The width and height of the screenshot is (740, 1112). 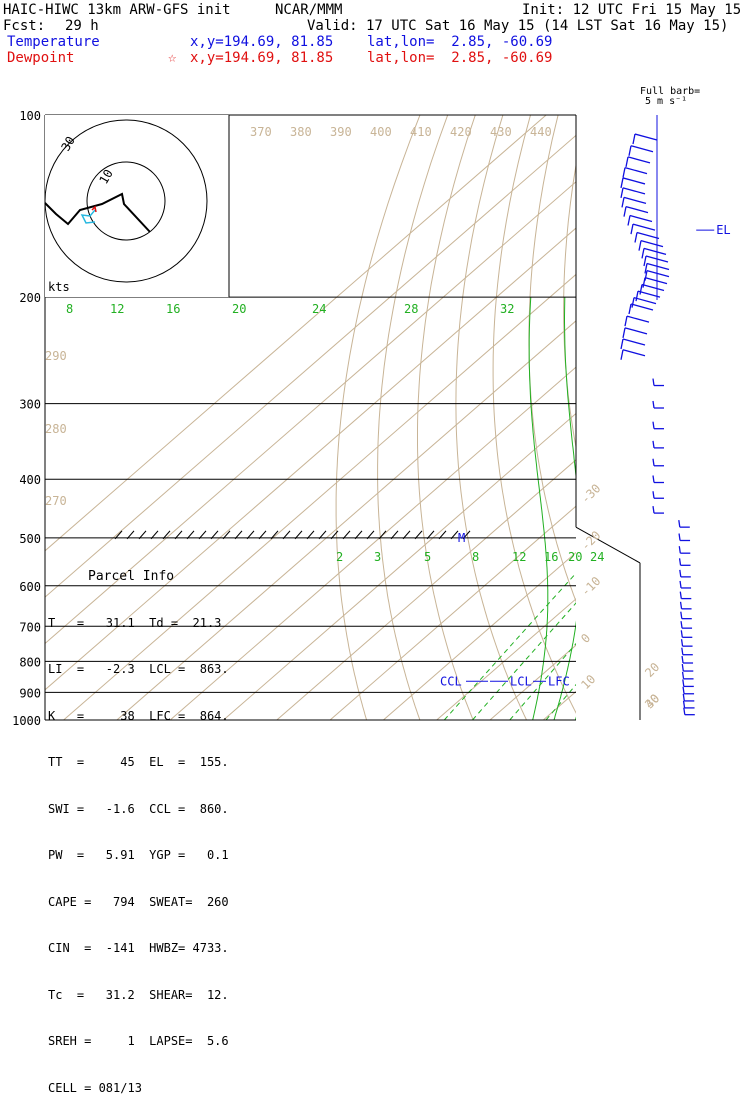 I want to click on isotherm-line, so click(x=668, y=417).